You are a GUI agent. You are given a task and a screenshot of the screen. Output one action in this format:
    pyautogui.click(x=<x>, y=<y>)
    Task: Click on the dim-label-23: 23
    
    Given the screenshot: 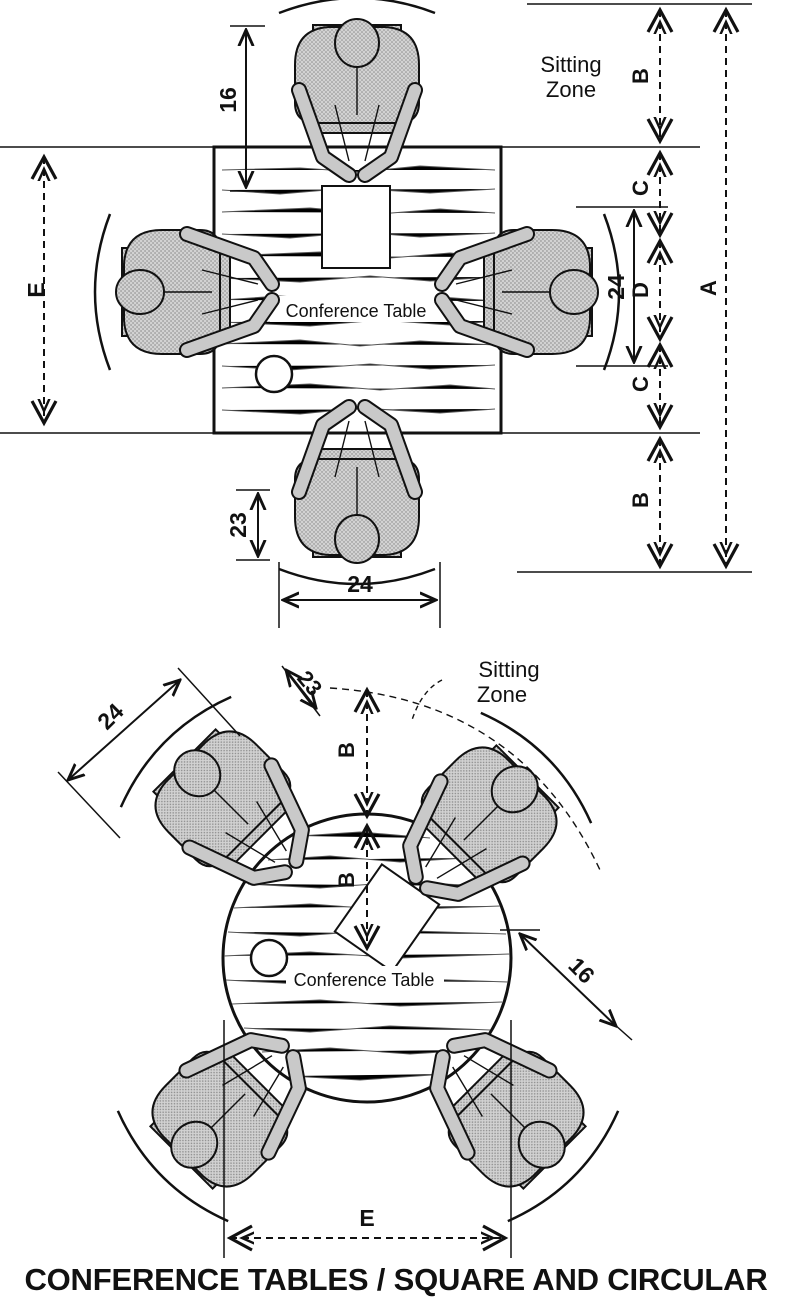 What is the action you would take?
    pyautogui.click(x=238, y=525)
    